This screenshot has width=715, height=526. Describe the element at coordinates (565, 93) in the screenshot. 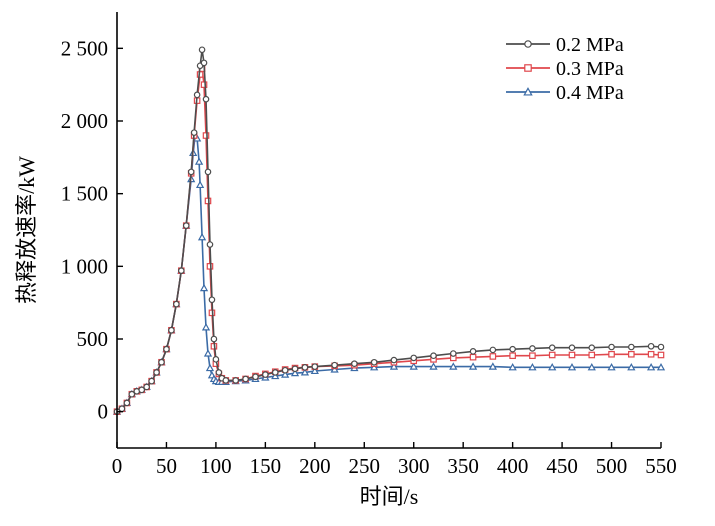

I see `legend-entry-3: 0.4 MPa` at that location.